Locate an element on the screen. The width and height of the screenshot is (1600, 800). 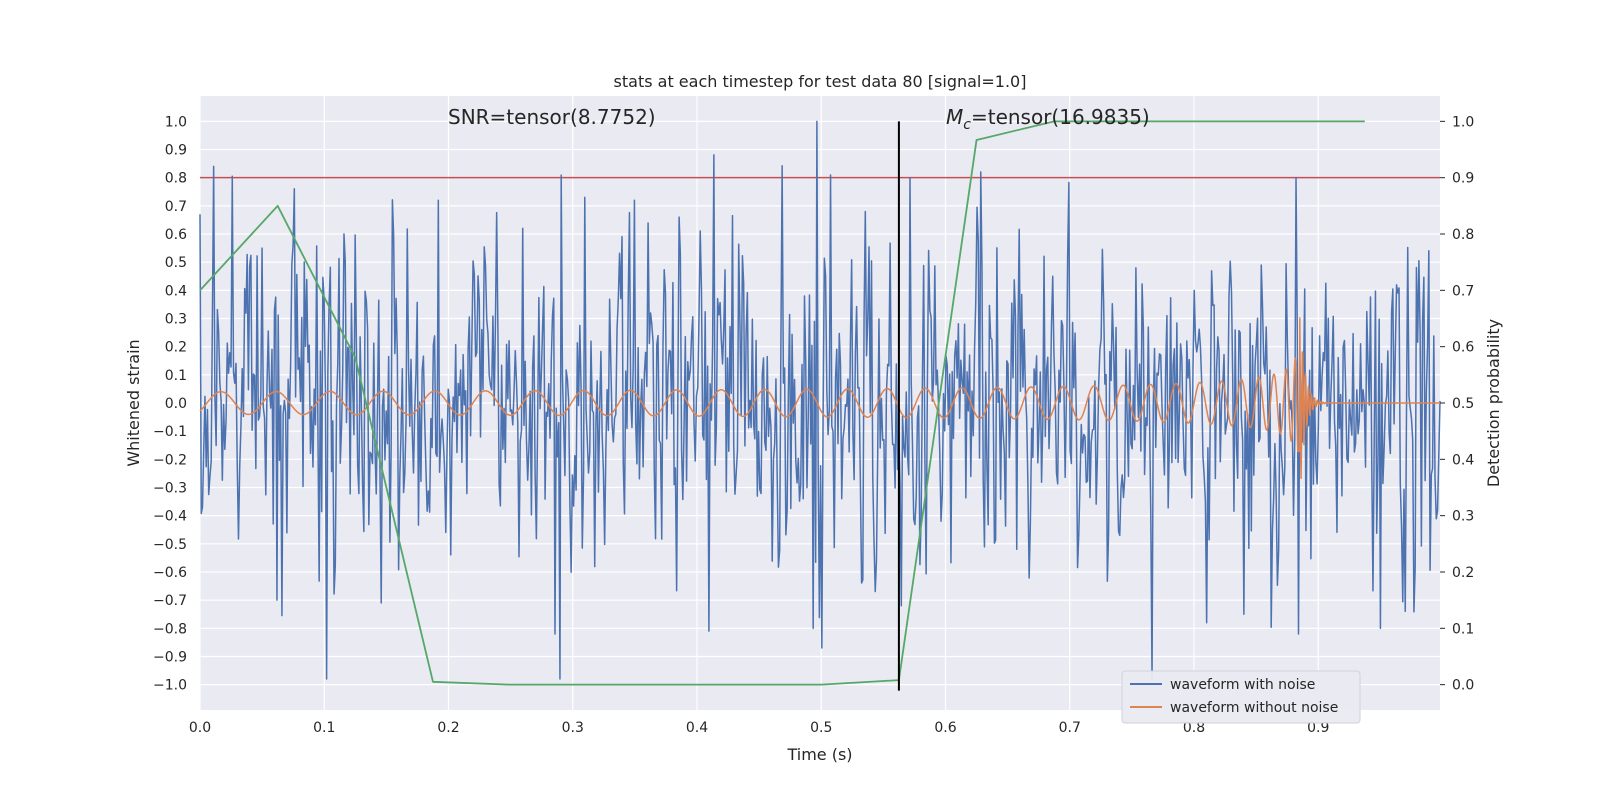
x-tick-label: 0.1 is located at coordinates (324, 728).